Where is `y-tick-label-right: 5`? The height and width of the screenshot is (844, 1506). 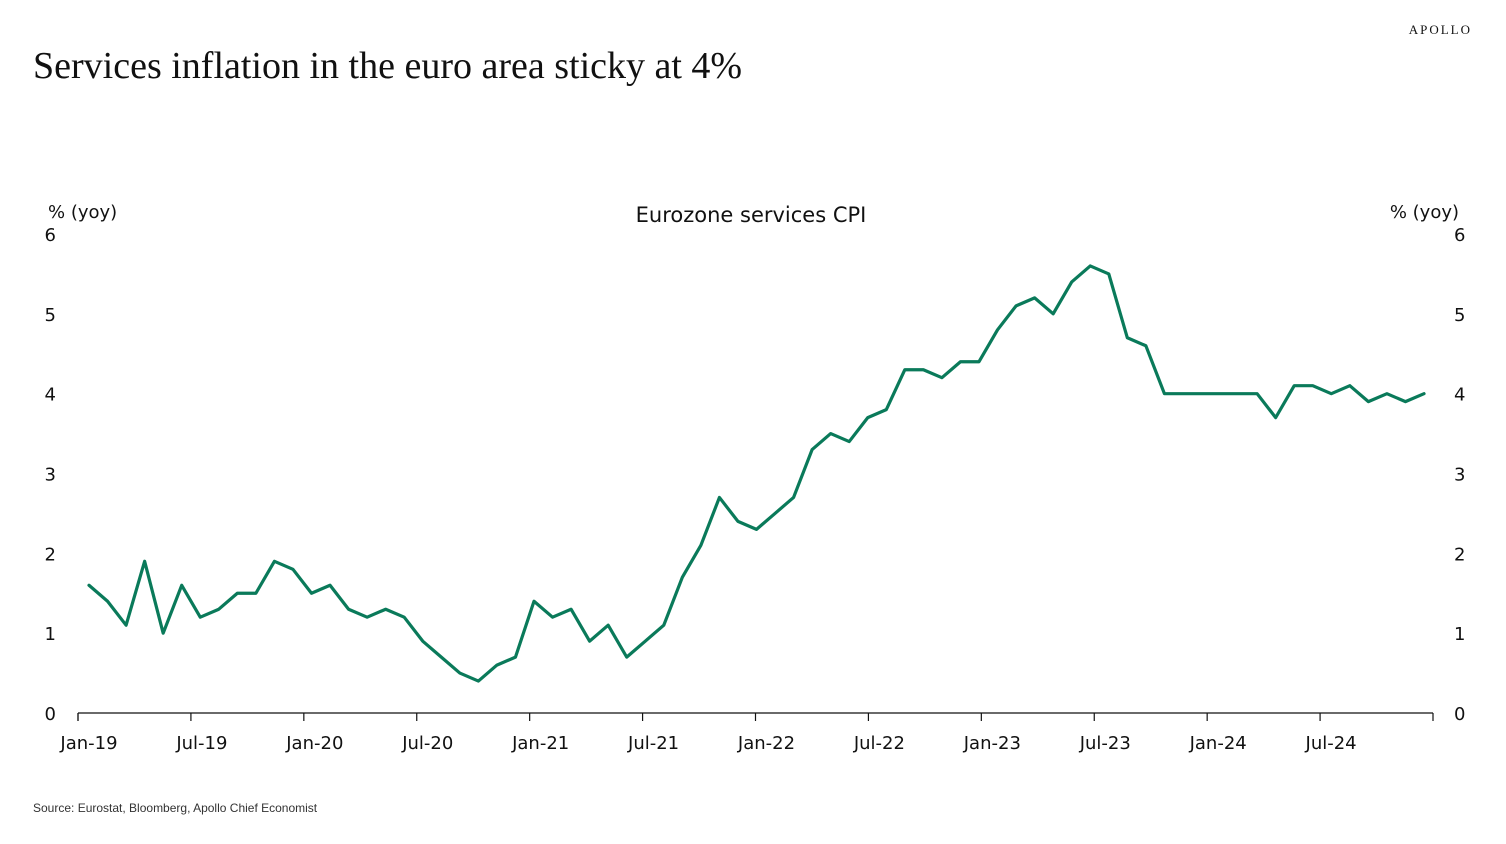
y-tick-label-right: 5 is located at coordinates (1459, 315).